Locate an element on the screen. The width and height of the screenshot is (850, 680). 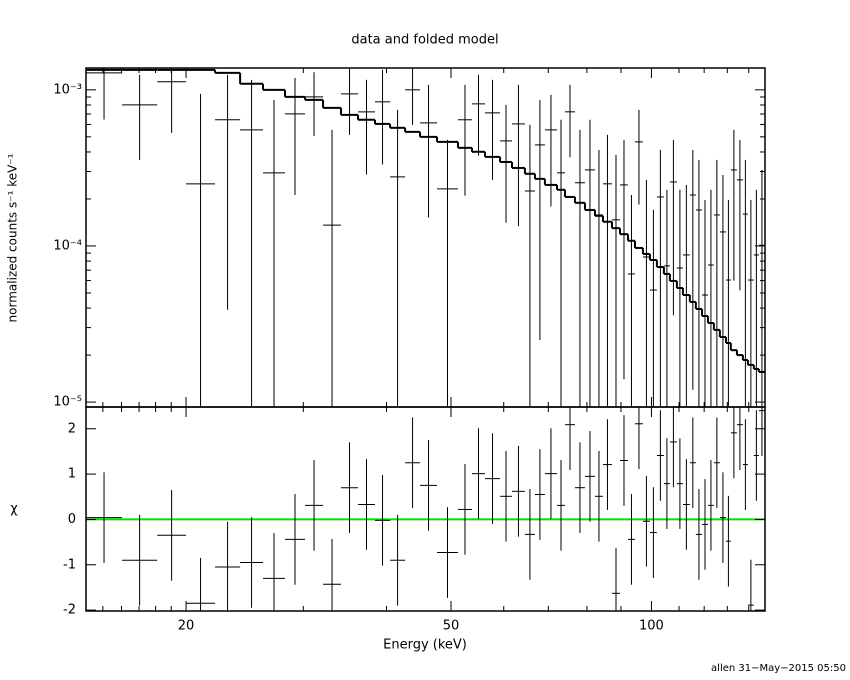
y-tick-label: 1 is located at coordinates (72, 474).